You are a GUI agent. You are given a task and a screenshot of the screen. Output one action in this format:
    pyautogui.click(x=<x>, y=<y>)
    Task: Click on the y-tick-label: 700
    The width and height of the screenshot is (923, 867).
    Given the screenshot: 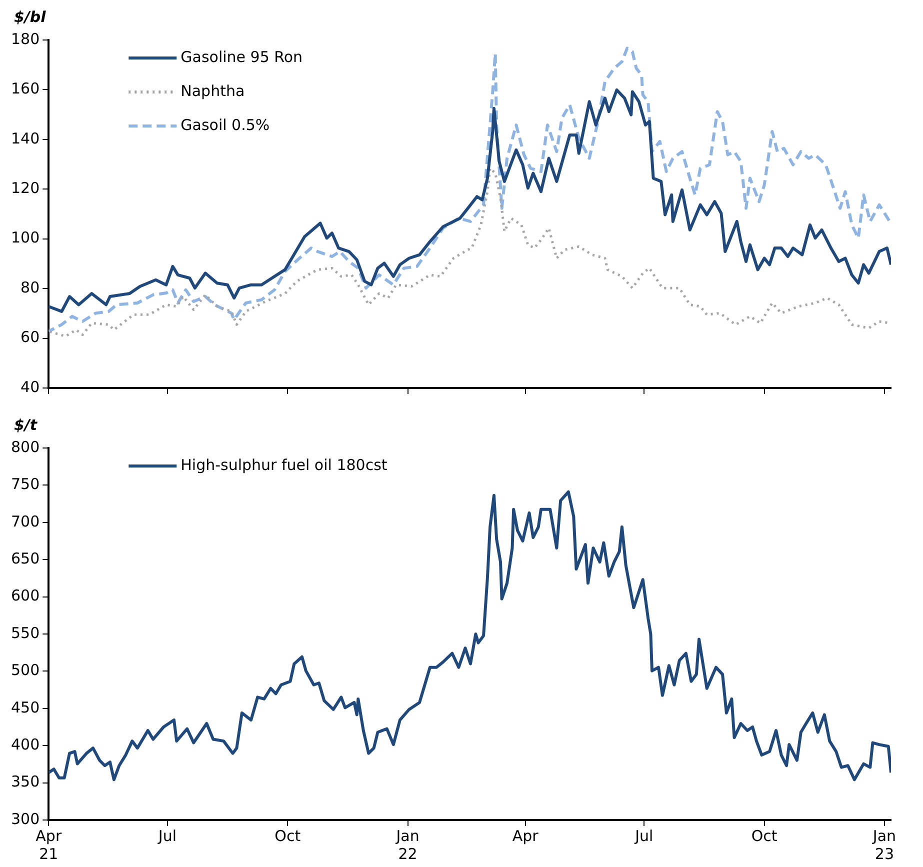 What is the action you would take?
    pyautogui.click(x=25, y=521)
    